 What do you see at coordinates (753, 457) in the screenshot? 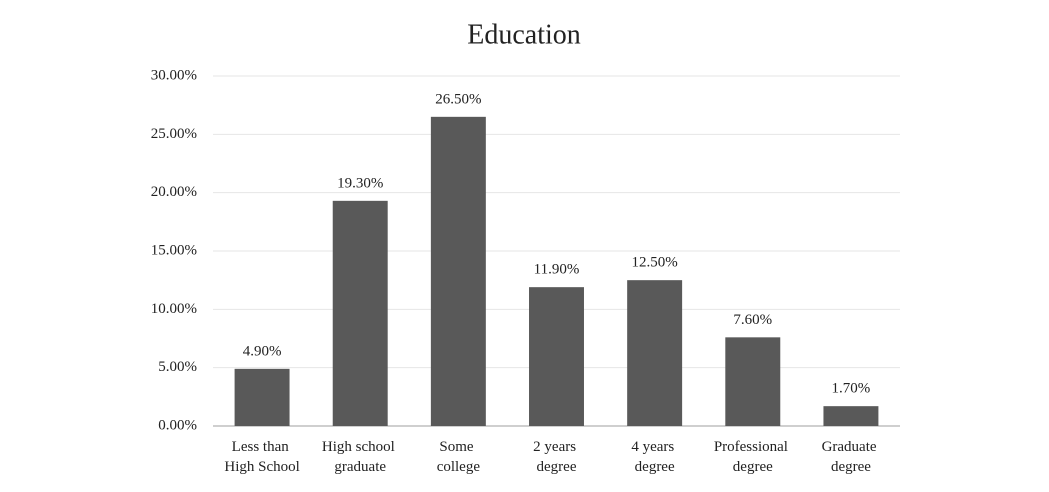
I see `x-tick-label: Professional degree` at bounding box center [753, 457].